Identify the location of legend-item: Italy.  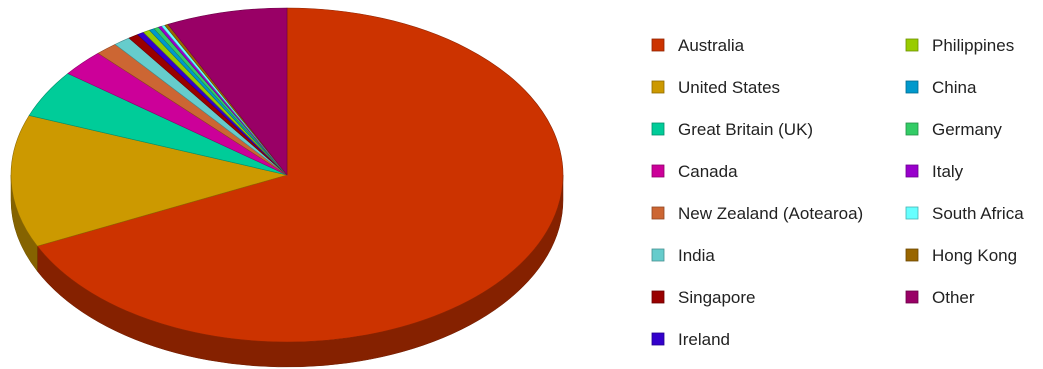
(934, 171).